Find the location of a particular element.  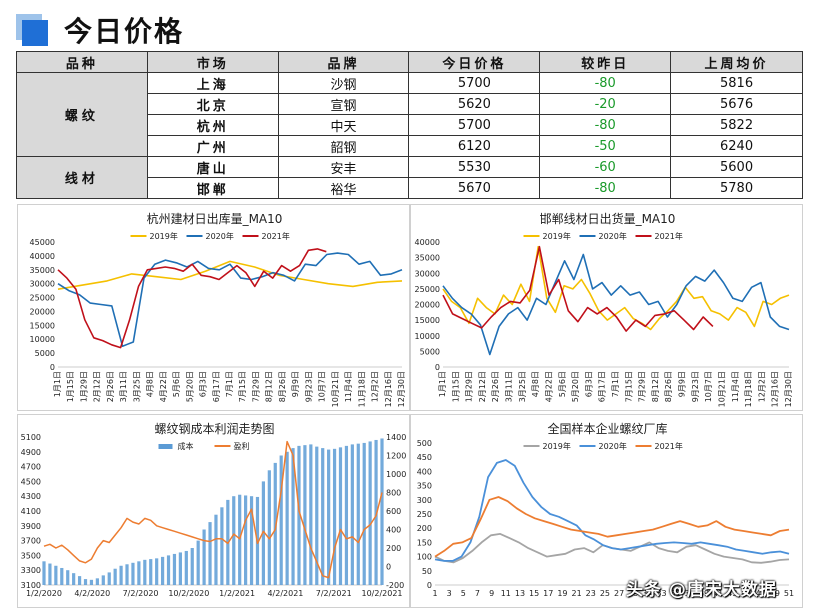

y2-tick-label: 400 is located at coordinates (393, 530).